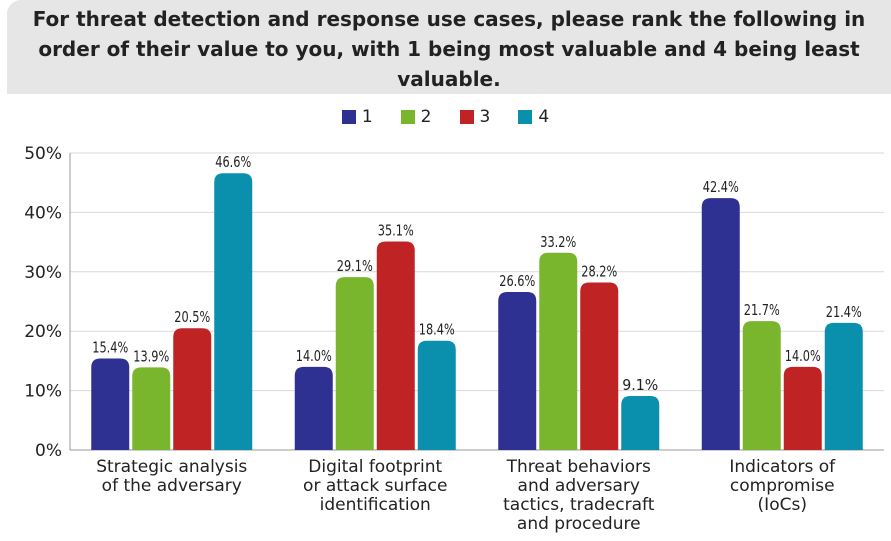 The image size is (891, 541). Describe the element at coordinates (110, 348) in the screenshot. I see `data-label: 15.4%` at that location.